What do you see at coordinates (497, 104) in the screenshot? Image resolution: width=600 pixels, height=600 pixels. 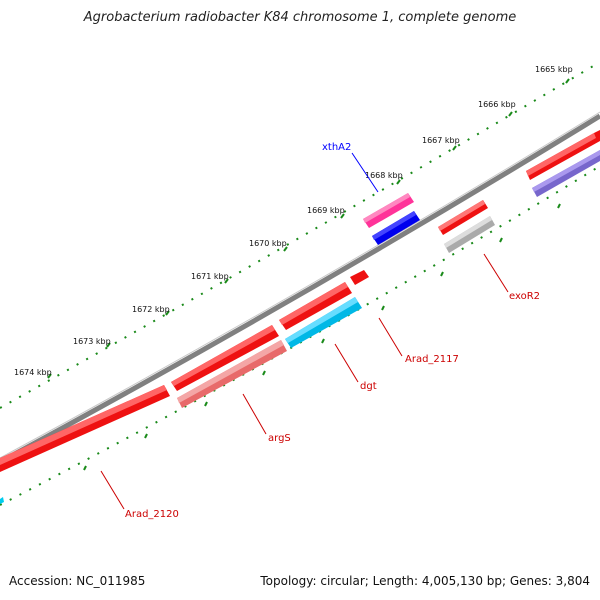 I see `tick-label-1666: 1666 kbp` at bounding box center [497, 104].